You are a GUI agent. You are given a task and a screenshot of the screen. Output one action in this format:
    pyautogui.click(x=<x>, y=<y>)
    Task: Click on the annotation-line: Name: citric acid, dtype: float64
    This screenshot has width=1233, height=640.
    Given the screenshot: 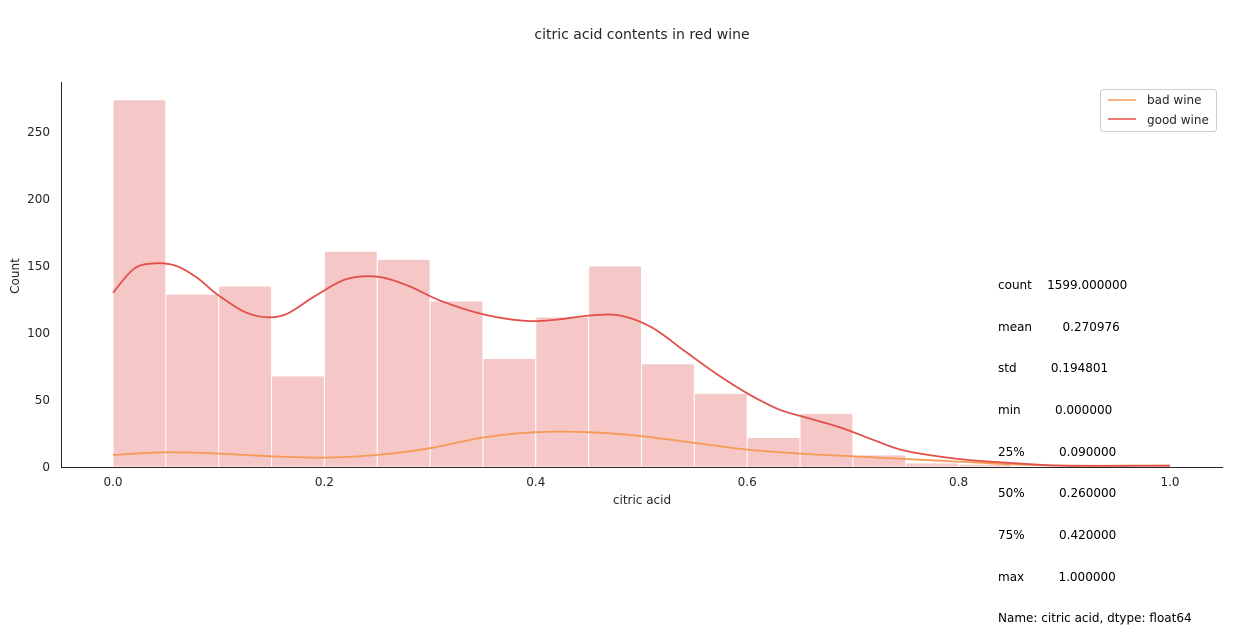 What is the action you would take?
    pyautogui.click(x=1095, y=618)
    